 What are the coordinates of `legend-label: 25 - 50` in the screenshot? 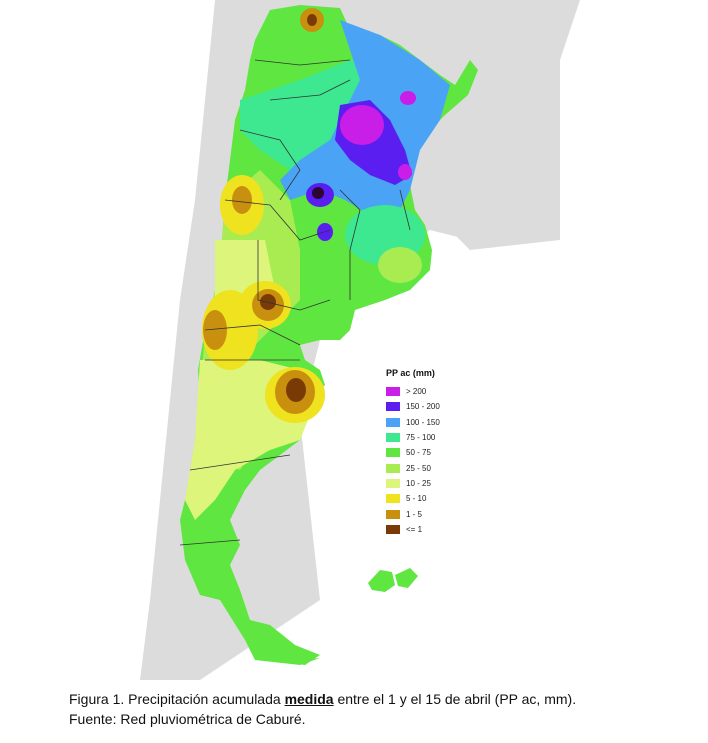 It's located at (418, 468).